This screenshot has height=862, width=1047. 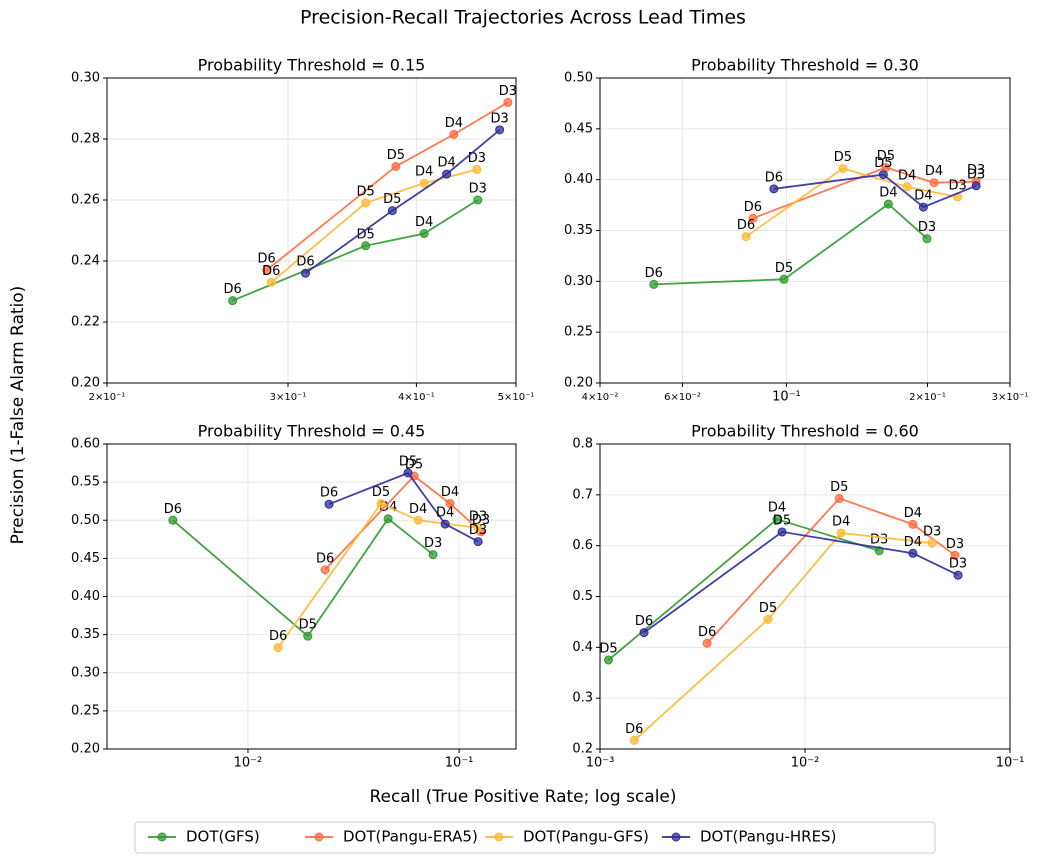 What do you see at coordinates (85, 482) in the screenshot?
I see `y-tick-label: 0.55` at bounding box center [85, 482].